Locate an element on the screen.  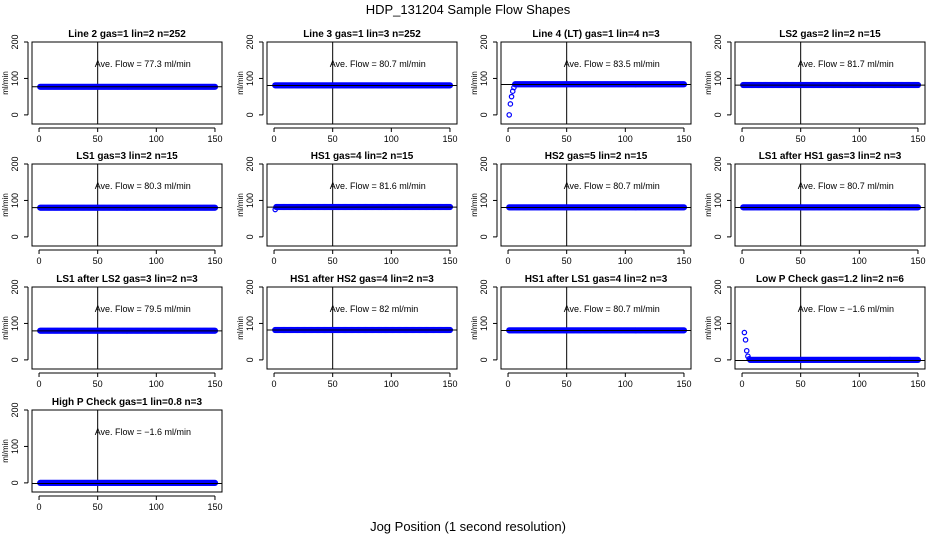
average-flow-annotation: Ave. Flow = 79.5 ml/min is located at coordinates (143, 309).